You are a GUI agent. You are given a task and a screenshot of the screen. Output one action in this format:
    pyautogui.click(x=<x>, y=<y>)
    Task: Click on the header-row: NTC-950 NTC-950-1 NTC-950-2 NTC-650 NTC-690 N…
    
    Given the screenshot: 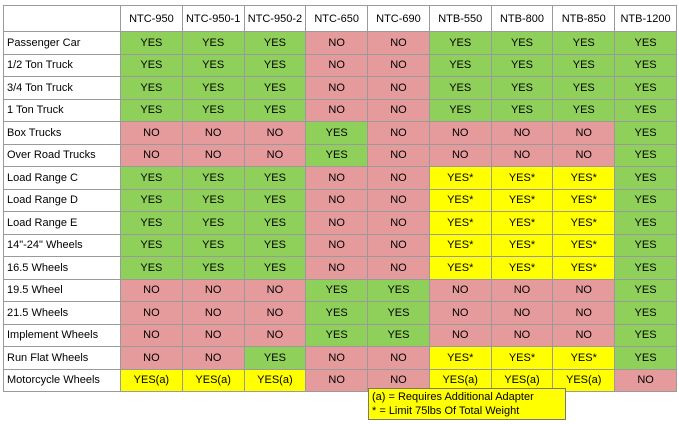 What is the action you would take?
    pyautogui.click(x=340, y=18)
    